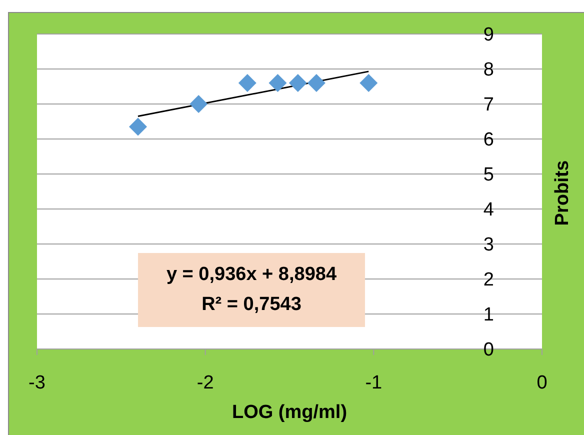  I want to click on y-tick-label: 8, so click(488, 70).